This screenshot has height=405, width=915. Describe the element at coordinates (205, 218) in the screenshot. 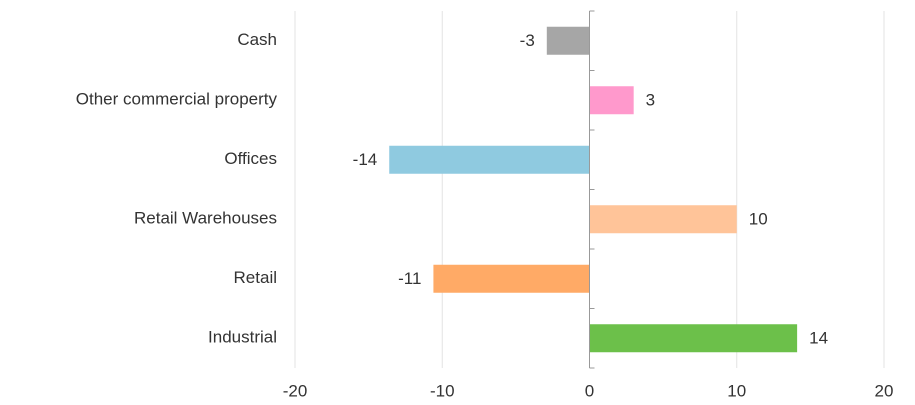

I see `y-tick-label: Retail Warehouses` at that location.